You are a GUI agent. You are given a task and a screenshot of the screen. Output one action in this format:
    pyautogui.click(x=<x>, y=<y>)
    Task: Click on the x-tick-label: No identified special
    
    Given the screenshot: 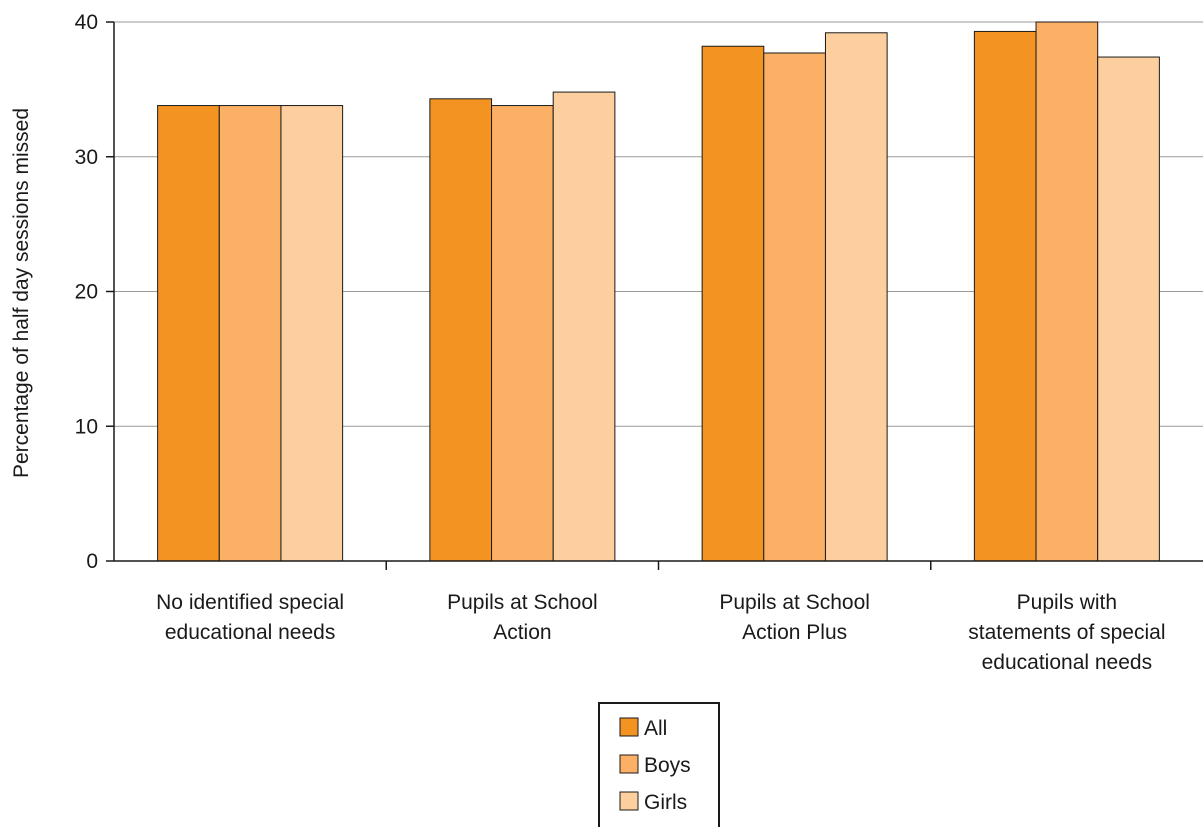 What is the action you would take?
    pyautogui.click(x=250, y=602)
    